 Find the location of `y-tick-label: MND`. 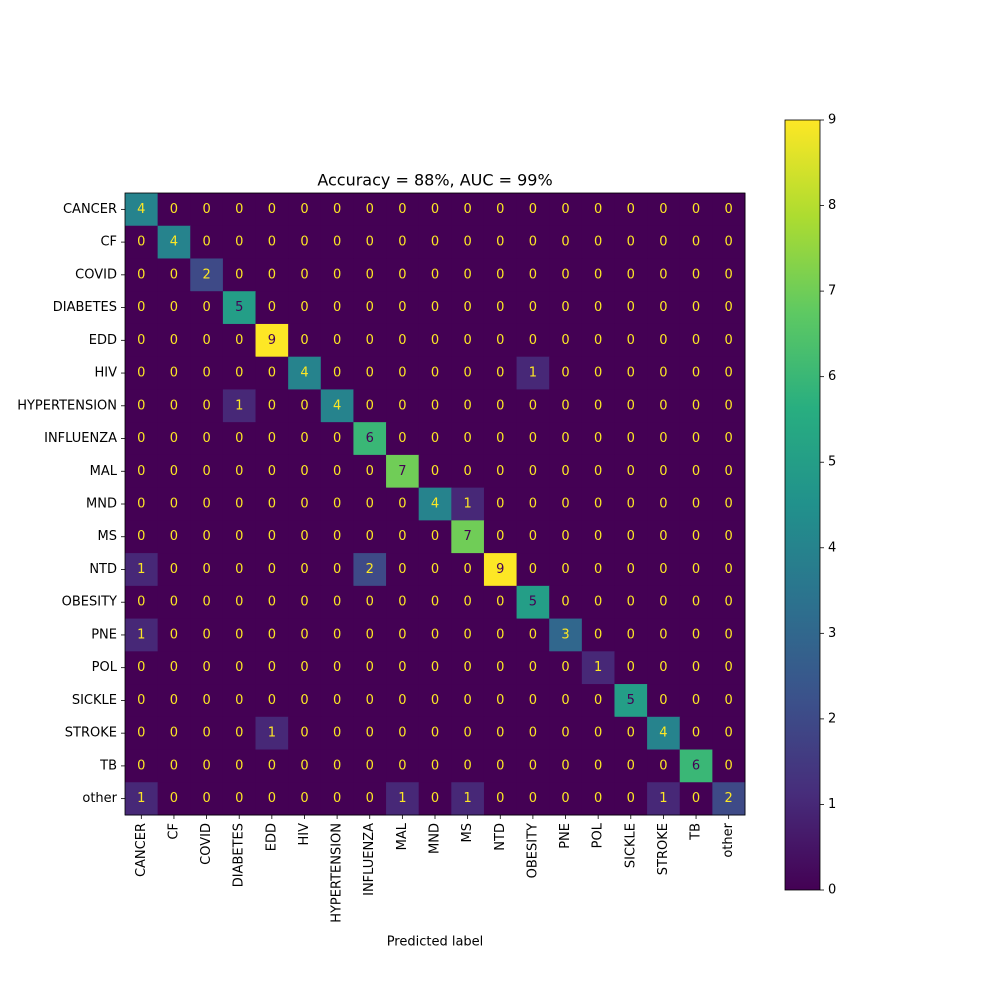

y-tick-label: MND is located at coordinates (101, 504).